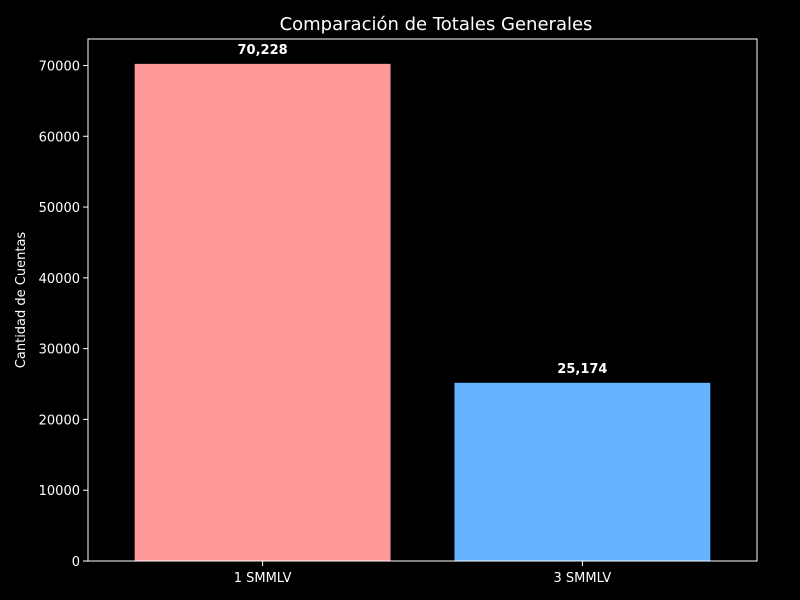  What do you see at coordinates (76, 562) in the screenshot?
I see `y-tick-label-0: 0` at bounding box center [76, 562].